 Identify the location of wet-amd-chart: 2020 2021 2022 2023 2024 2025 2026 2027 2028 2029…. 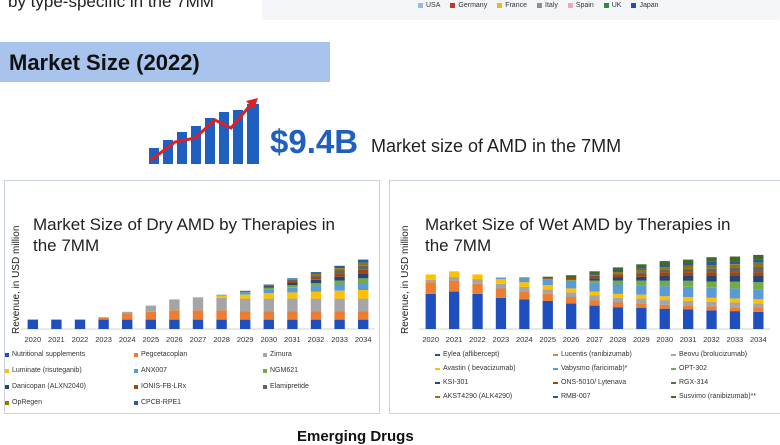
(594, 299).